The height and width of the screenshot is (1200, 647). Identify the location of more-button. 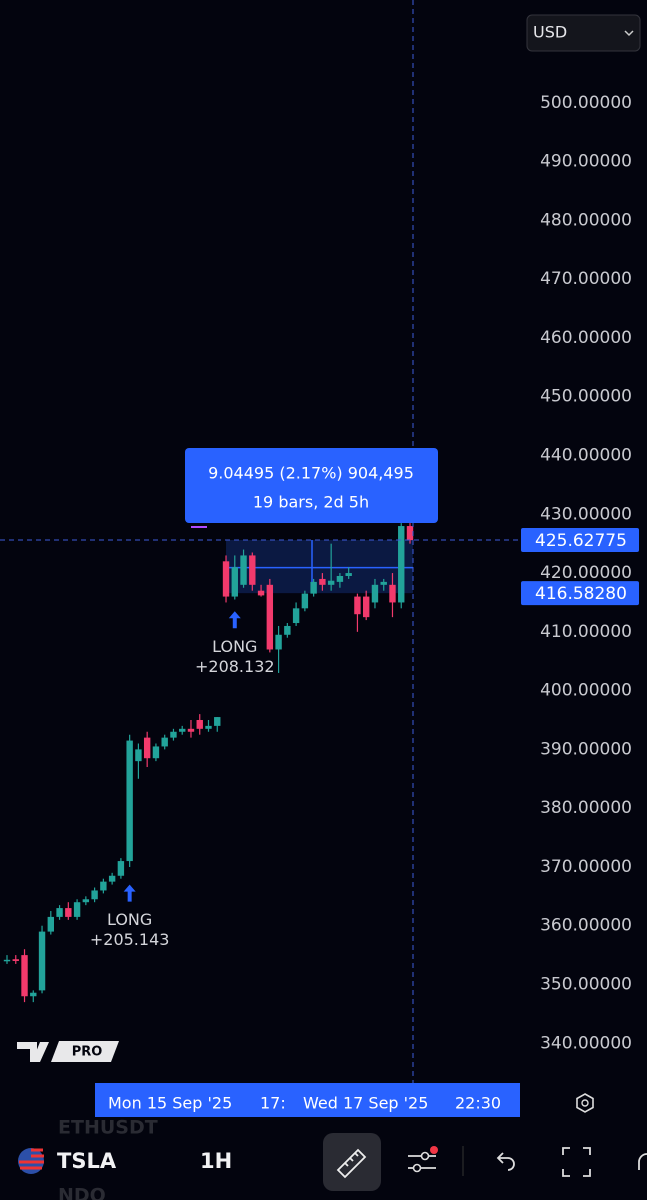
(642, 1161).